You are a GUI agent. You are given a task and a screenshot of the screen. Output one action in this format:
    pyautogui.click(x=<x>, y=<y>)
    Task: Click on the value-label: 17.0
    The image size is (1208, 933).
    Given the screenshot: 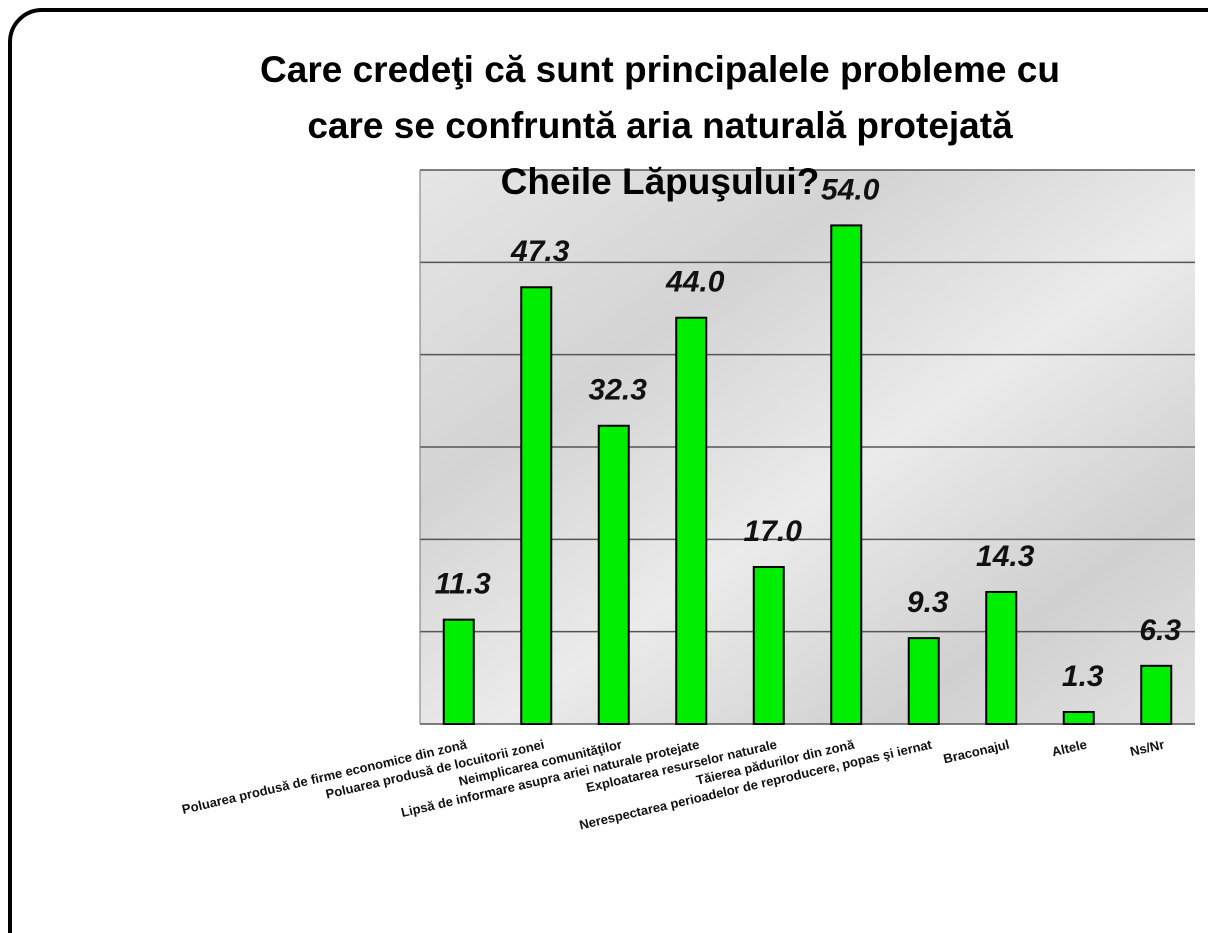 What is the action you would take?
    pyautogui.click(x=773, y=531)
    